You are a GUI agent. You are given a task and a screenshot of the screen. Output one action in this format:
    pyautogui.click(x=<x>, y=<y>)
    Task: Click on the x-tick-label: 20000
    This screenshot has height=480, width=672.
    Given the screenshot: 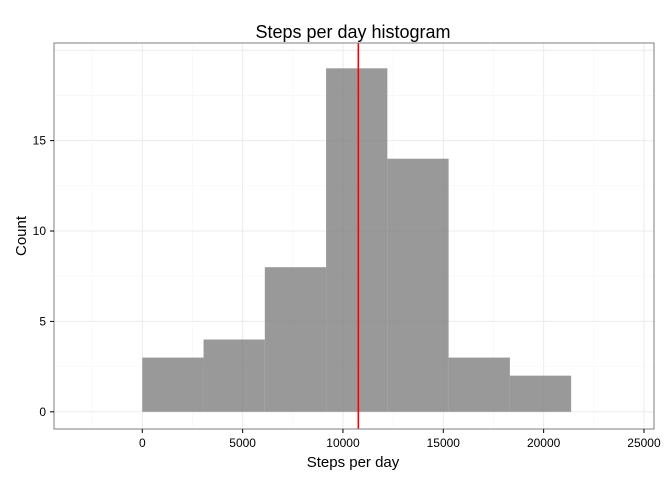 What is the action you would take?
    pyautogui.click(x=544, y=443)
    